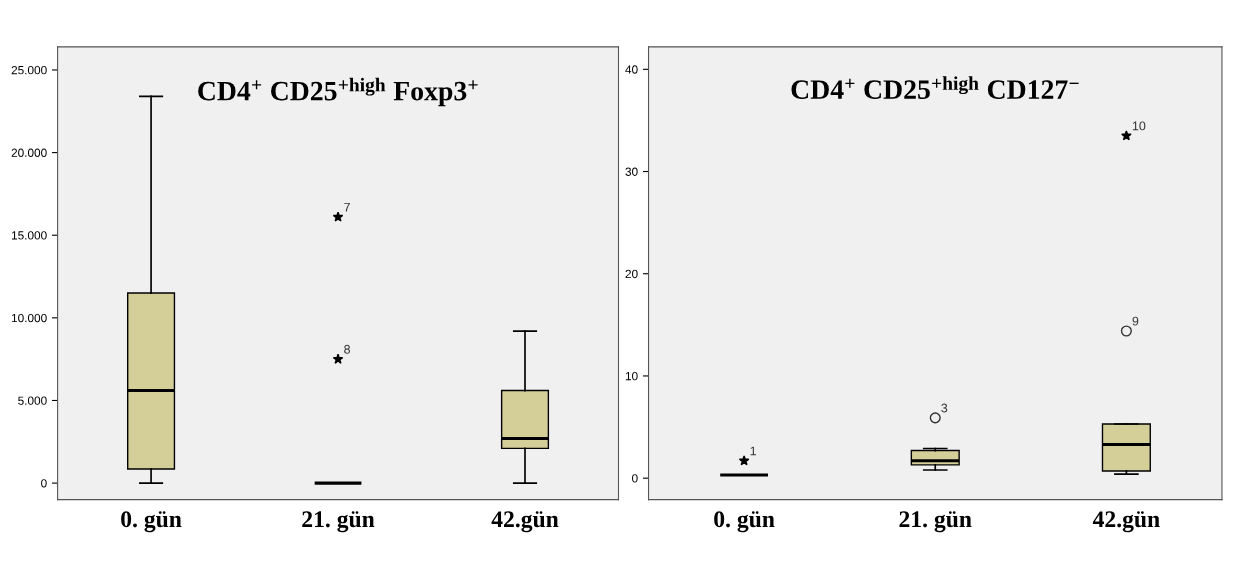  What do you see at coordinates (29, 70) in the screenshot?
I see `y-tick-label: 25.000` at bounding box center [29, 70].